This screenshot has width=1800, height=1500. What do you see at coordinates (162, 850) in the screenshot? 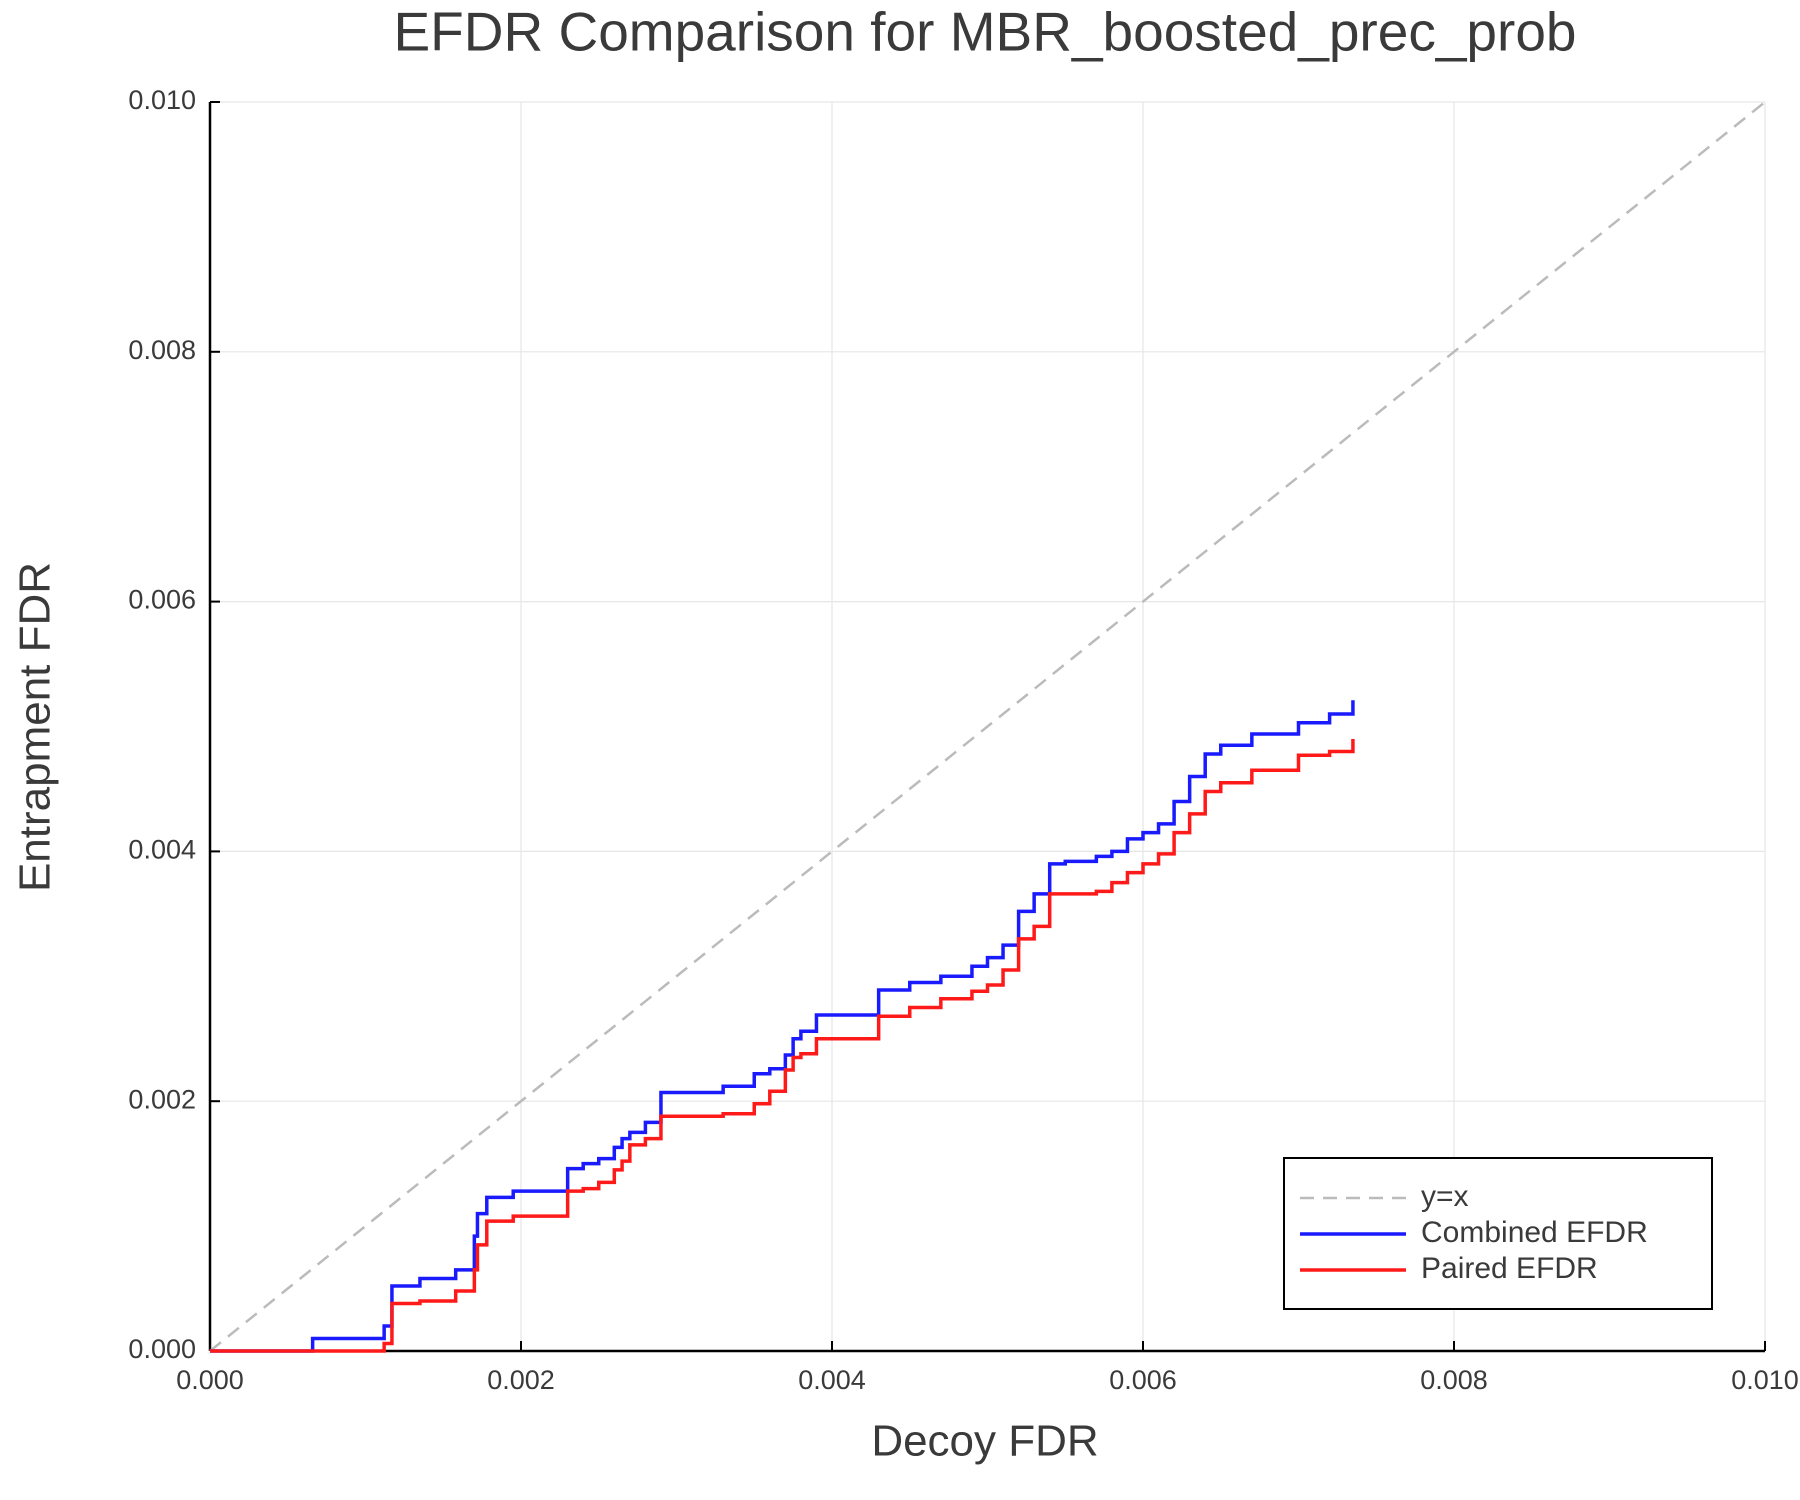
I see `y-tick-label: 0.004` at bounding box center [162, 850].